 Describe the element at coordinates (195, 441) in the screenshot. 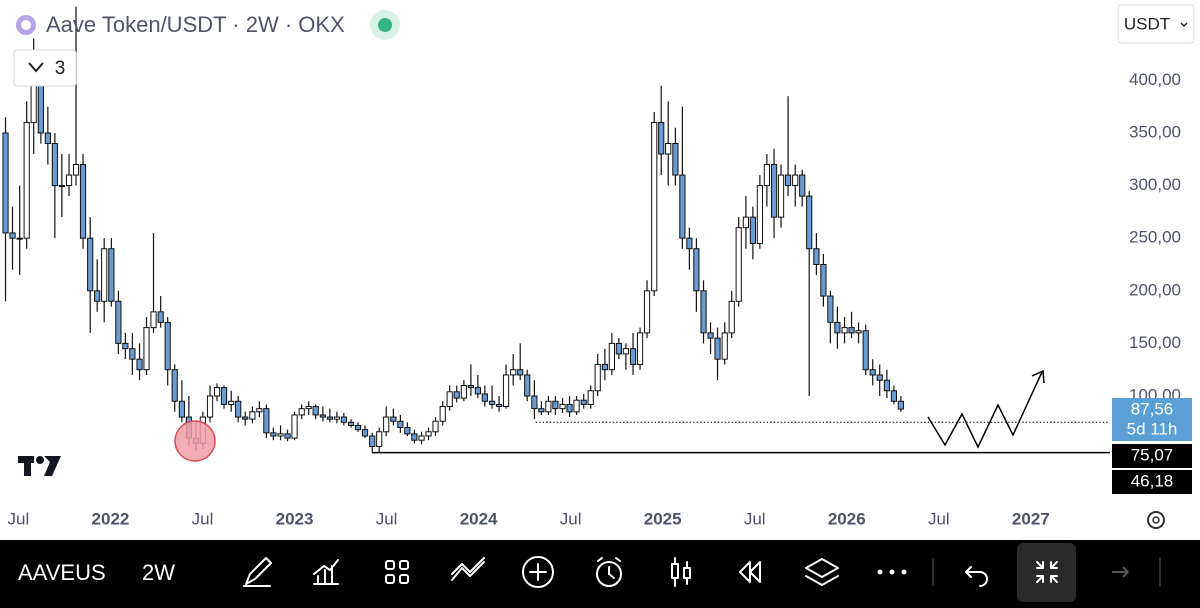

I see `highlight-circle` at that location.